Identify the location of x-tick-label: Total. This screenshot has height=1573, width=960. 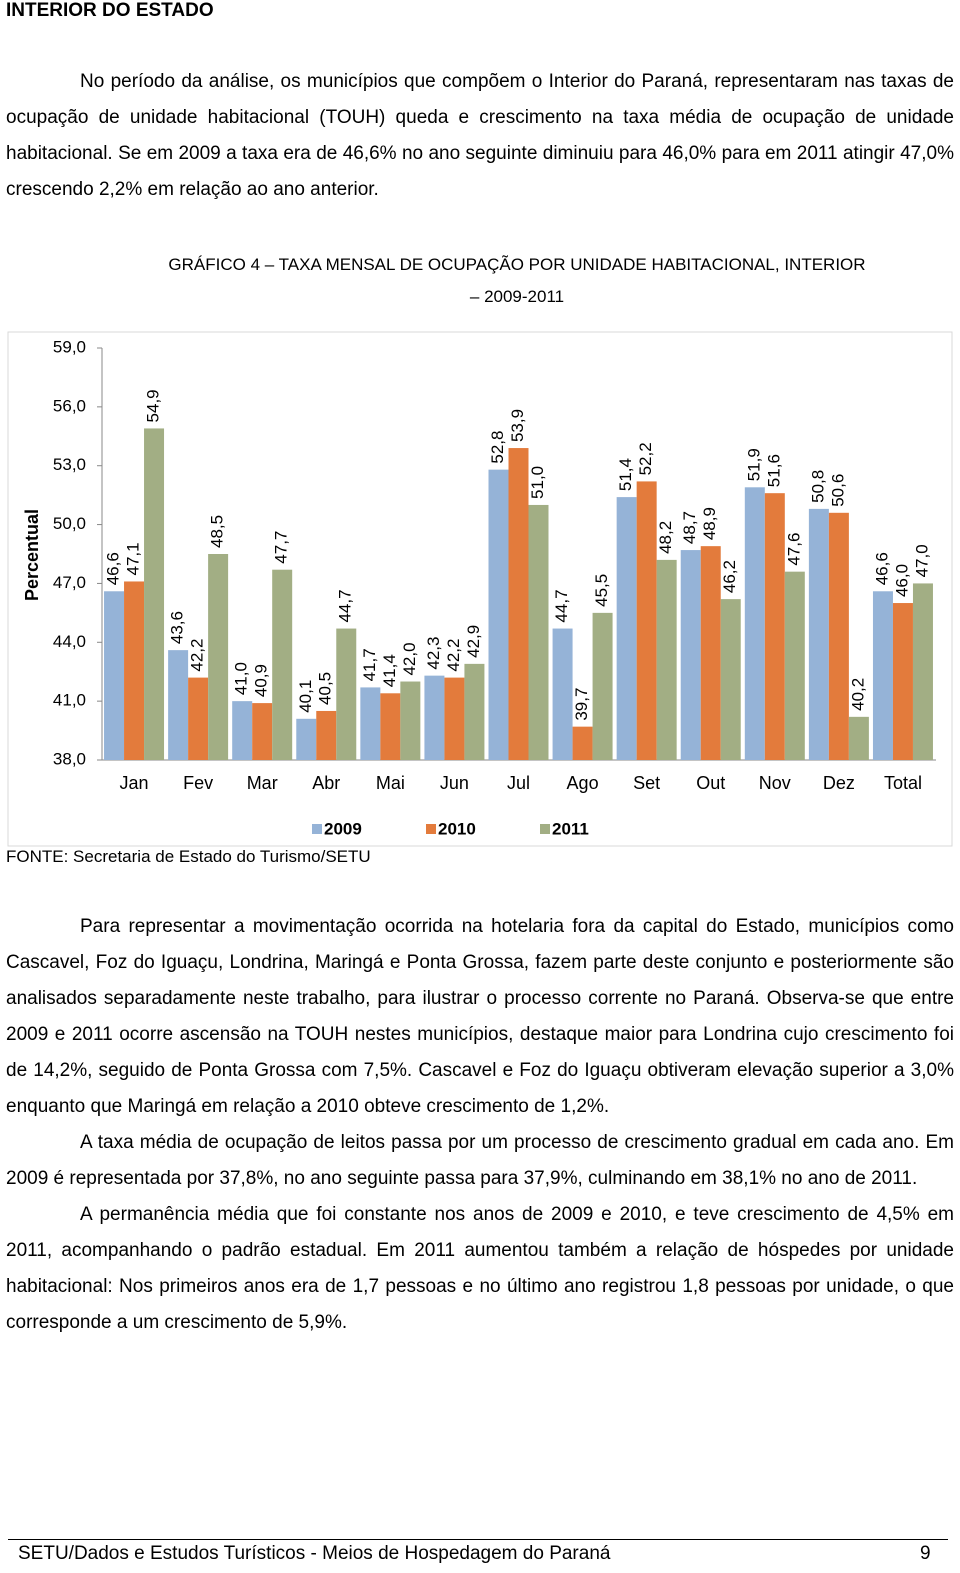
(903, 783).